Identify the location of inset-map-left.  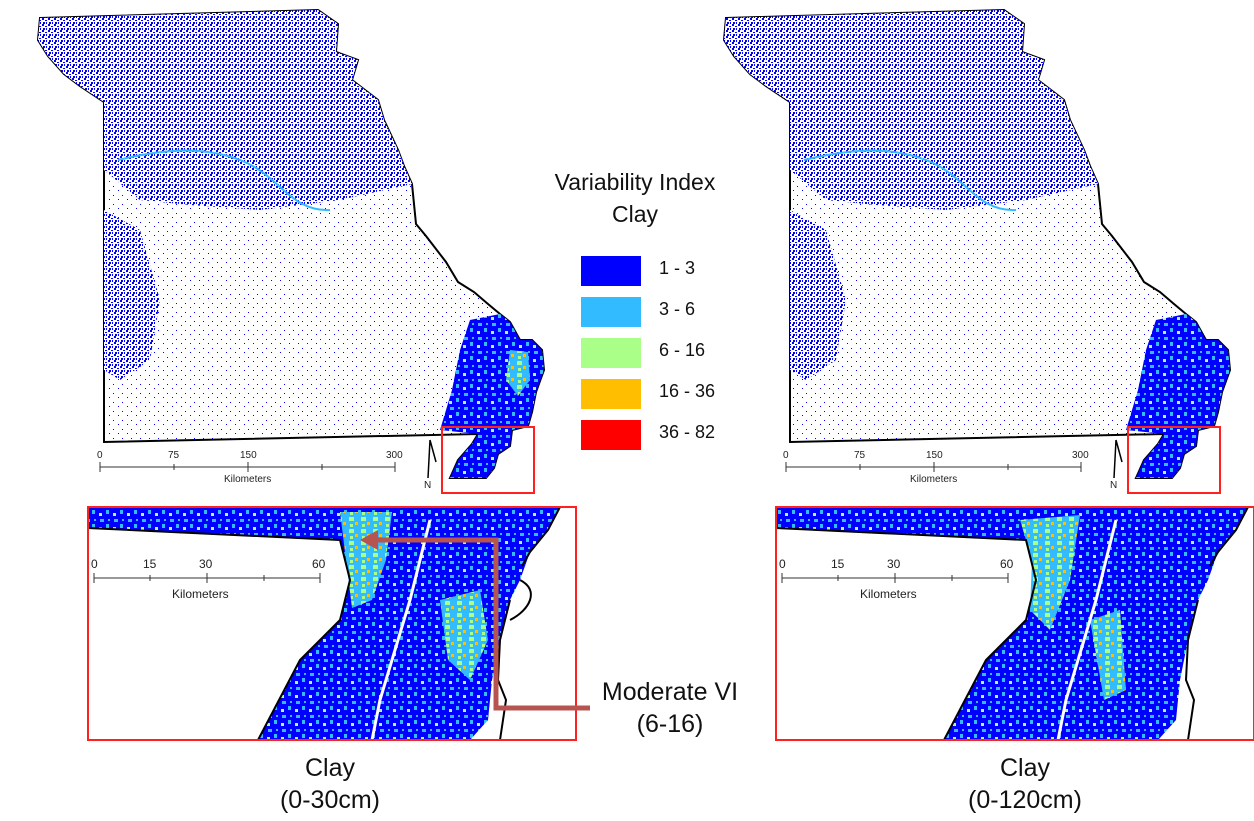
(331, 623).